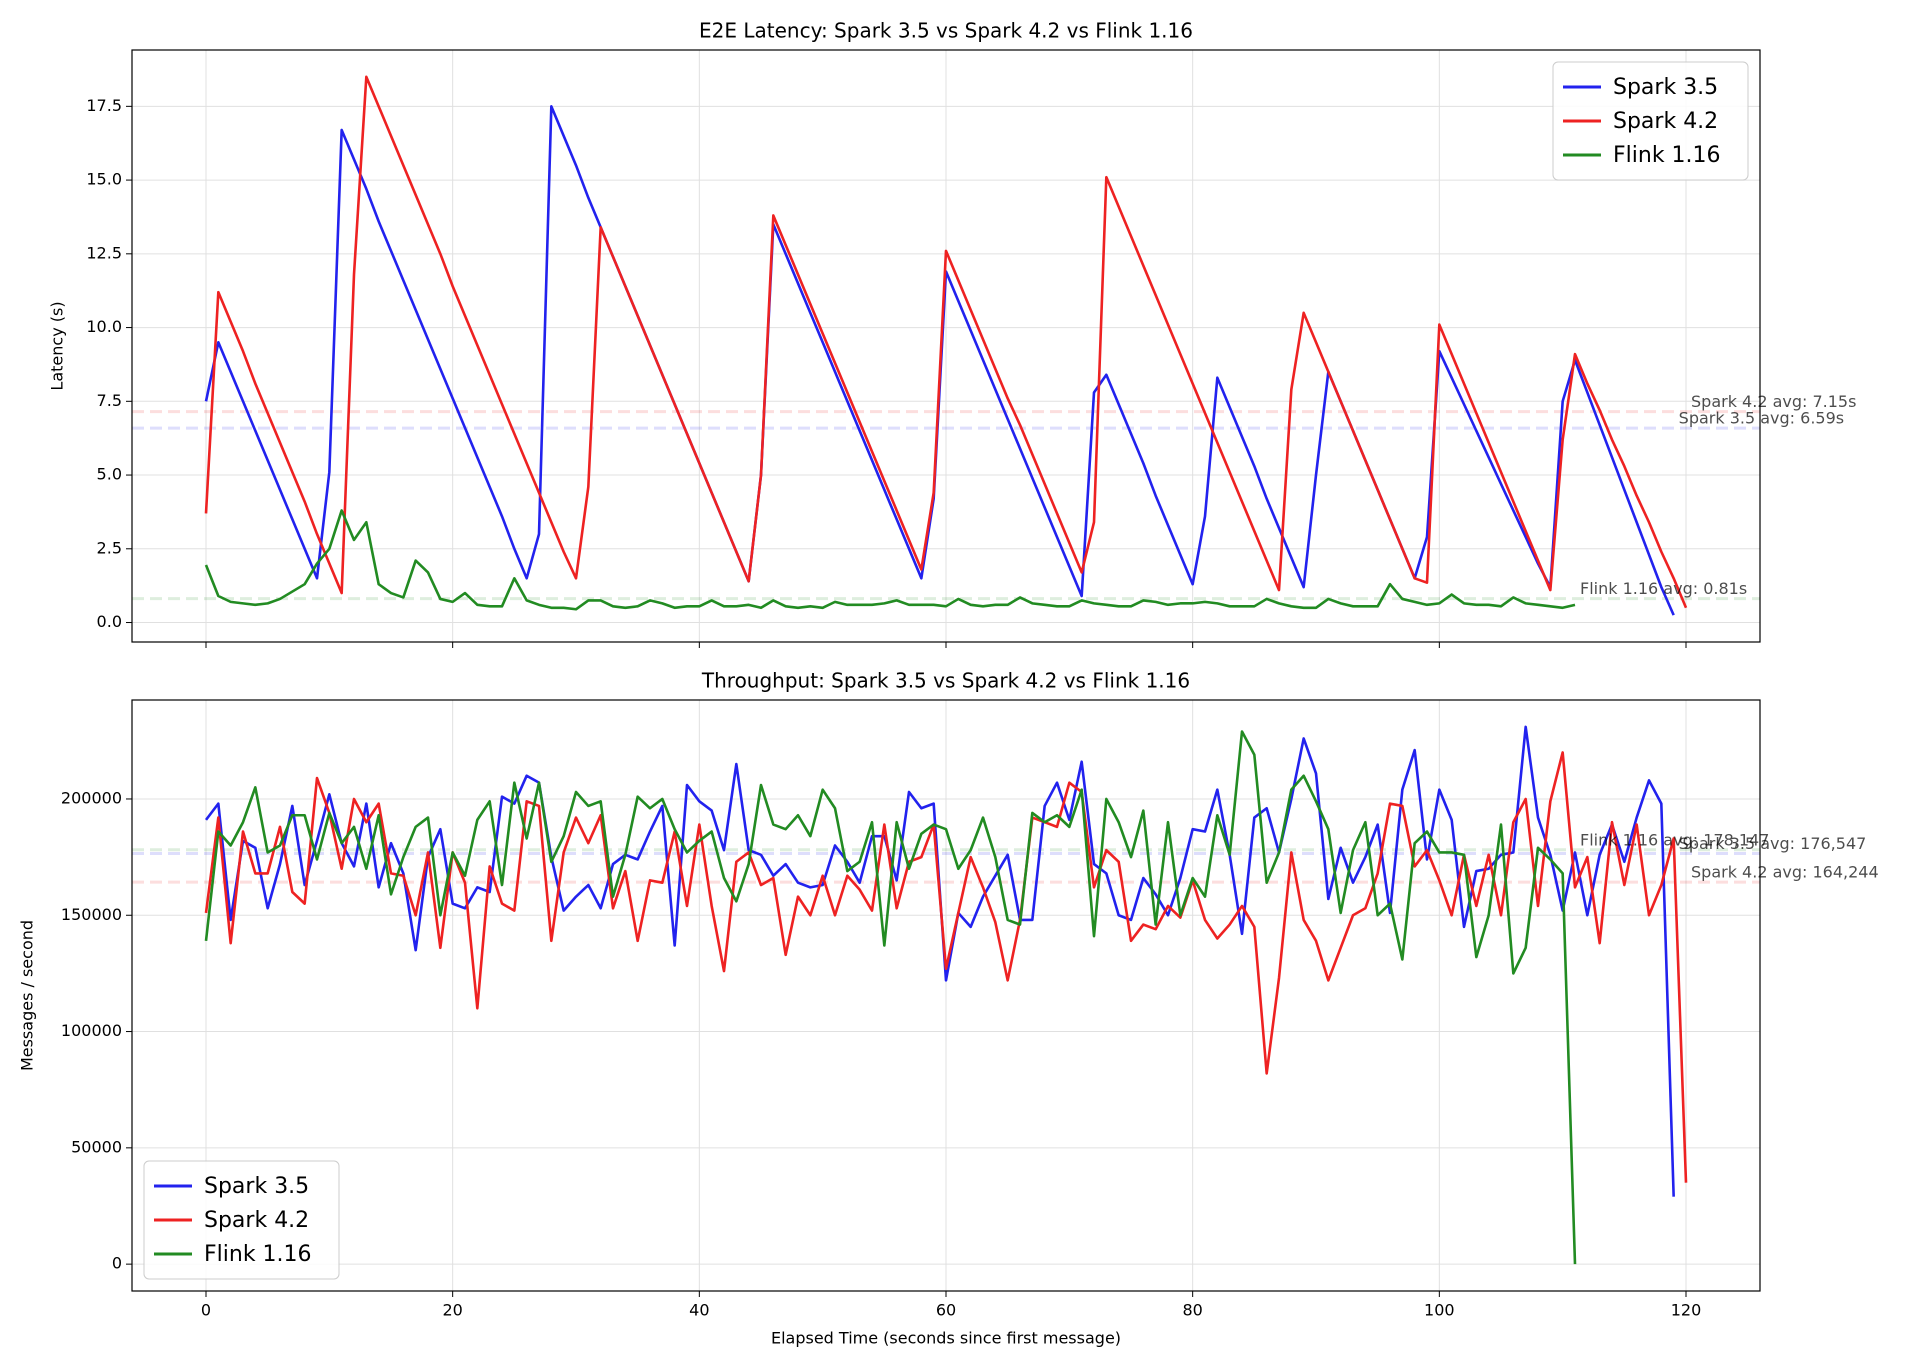  I want to click on x-tick-label: 60, so click(946, 1310).